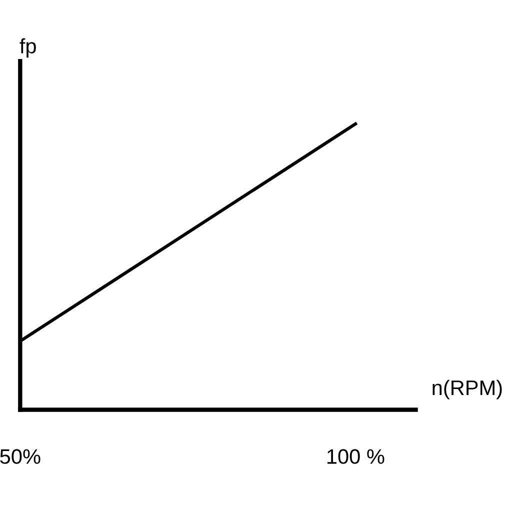 The image size is (531, 509). Describe the element at coordinates (28, 48) in the screenshot. I see `y-axis-title: fp` at that location.